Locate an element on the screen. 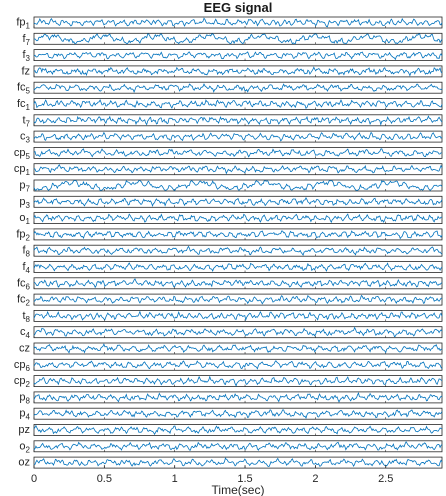  channel-panel: p4 is located at coordinates (231, 414).